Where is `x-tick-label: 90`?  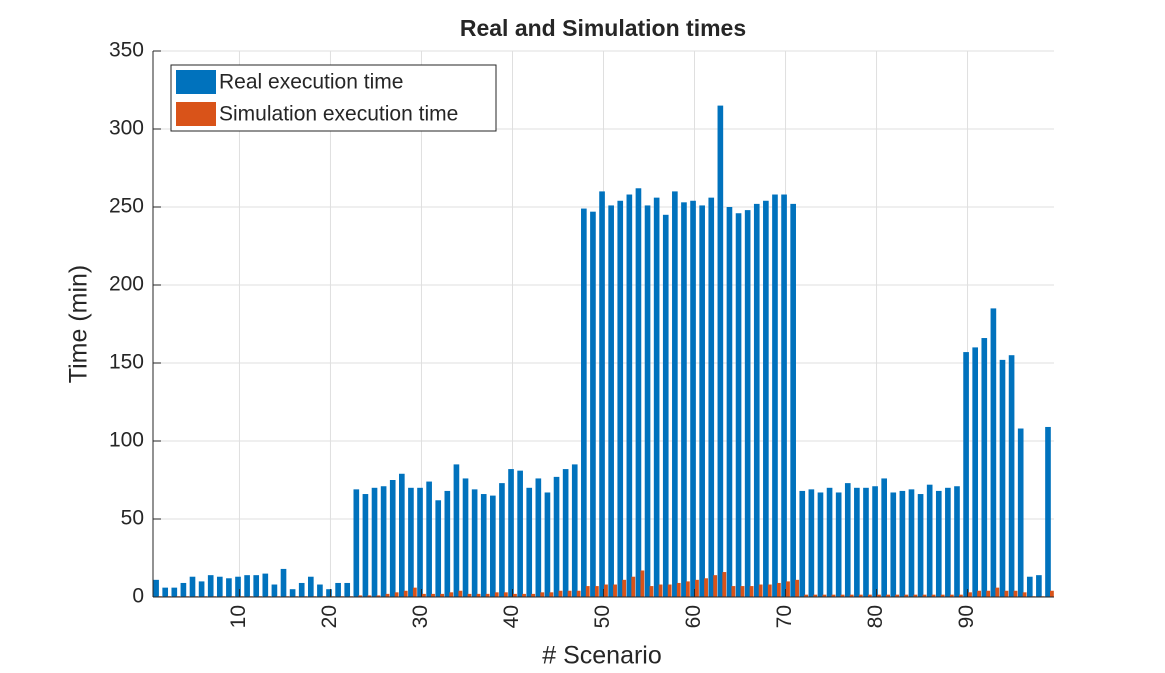 x-tick-label: 90 is located at coordinates (966, 616).